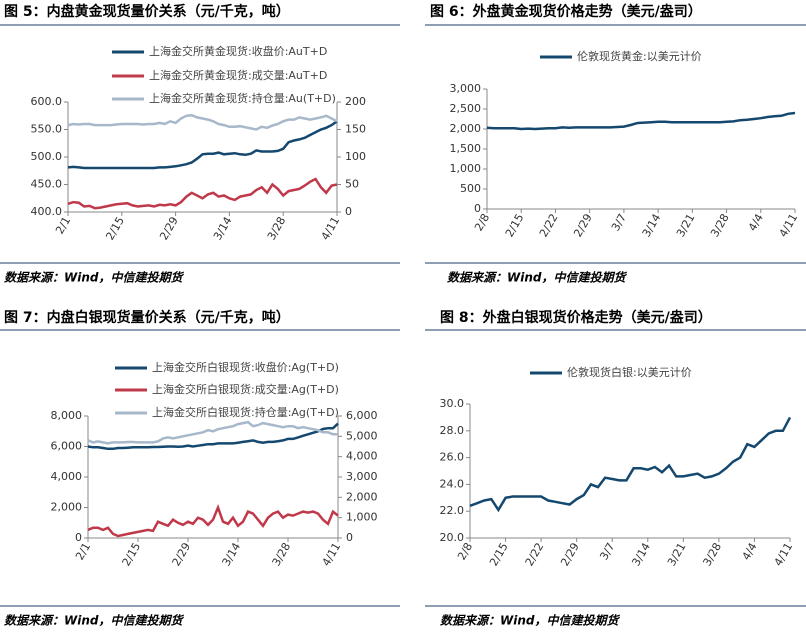 The height and width of the screenshot is (635, 806). What do you see at coordinates (147, 11) in the screenshot?
I see `figure-title: 图 5：内盘黄金现货量价关系（元/千克，吨）` at bounding box center [147, 11].